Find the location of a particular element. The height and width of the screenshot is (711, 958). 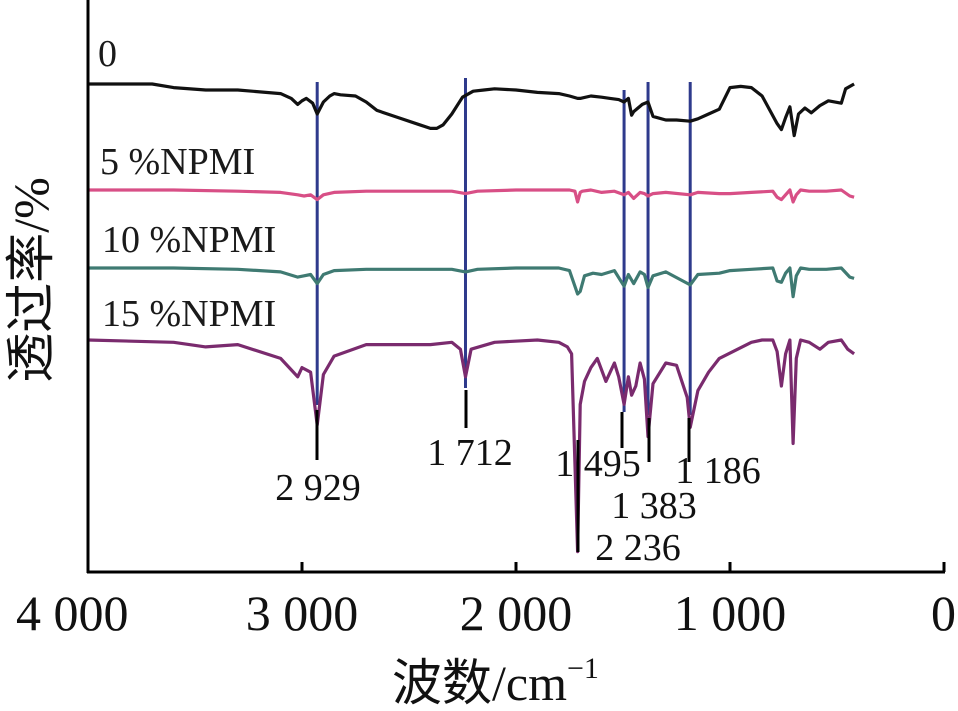

x-tick-label: 2 000 is located at coordinates (516, 613).